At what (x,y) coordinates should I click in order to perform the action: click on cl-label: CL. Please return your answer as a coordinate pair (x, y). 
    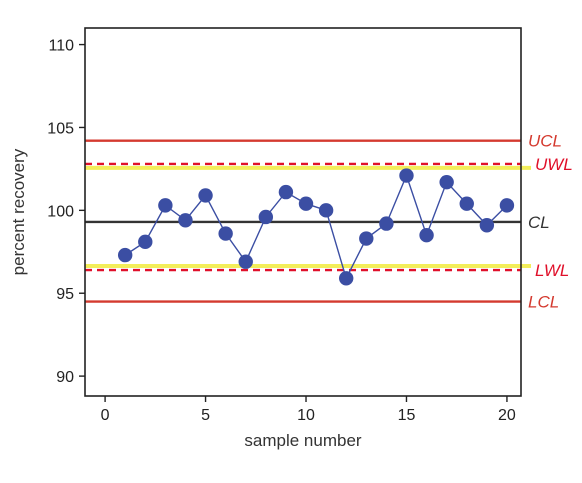
    Looking at the image, I should click on (539, 222).